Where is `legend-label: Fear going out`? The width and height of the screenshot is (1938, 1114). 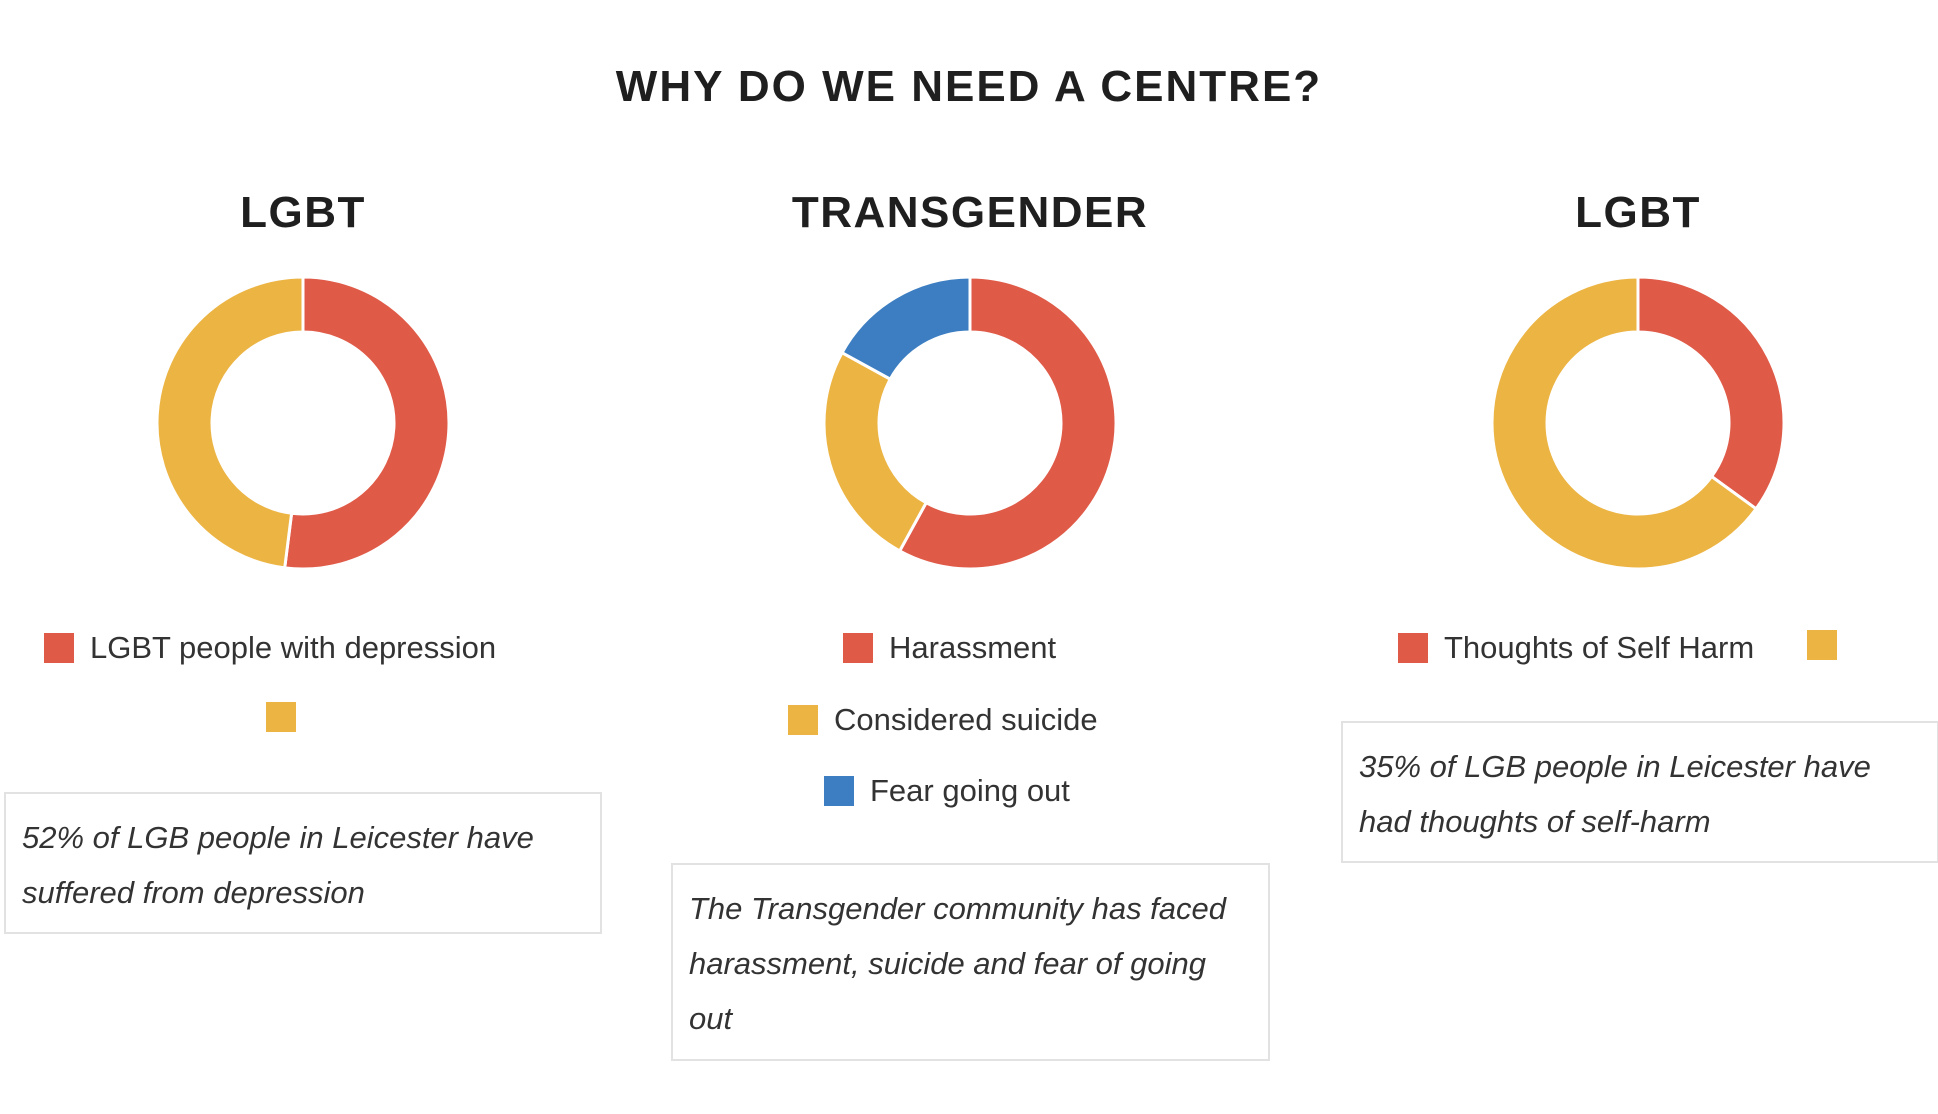
legend-label: Fear going out is located at coordinates (970, 790).